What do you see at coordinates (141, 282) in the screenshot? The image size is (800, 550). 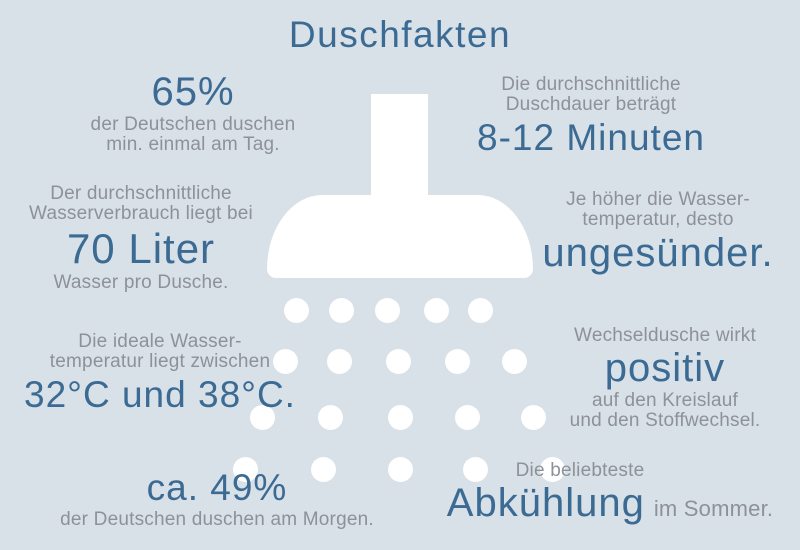 I see `fact-water-usage-text: Wasser pro Dusche.` at bounding box center [141, 282].